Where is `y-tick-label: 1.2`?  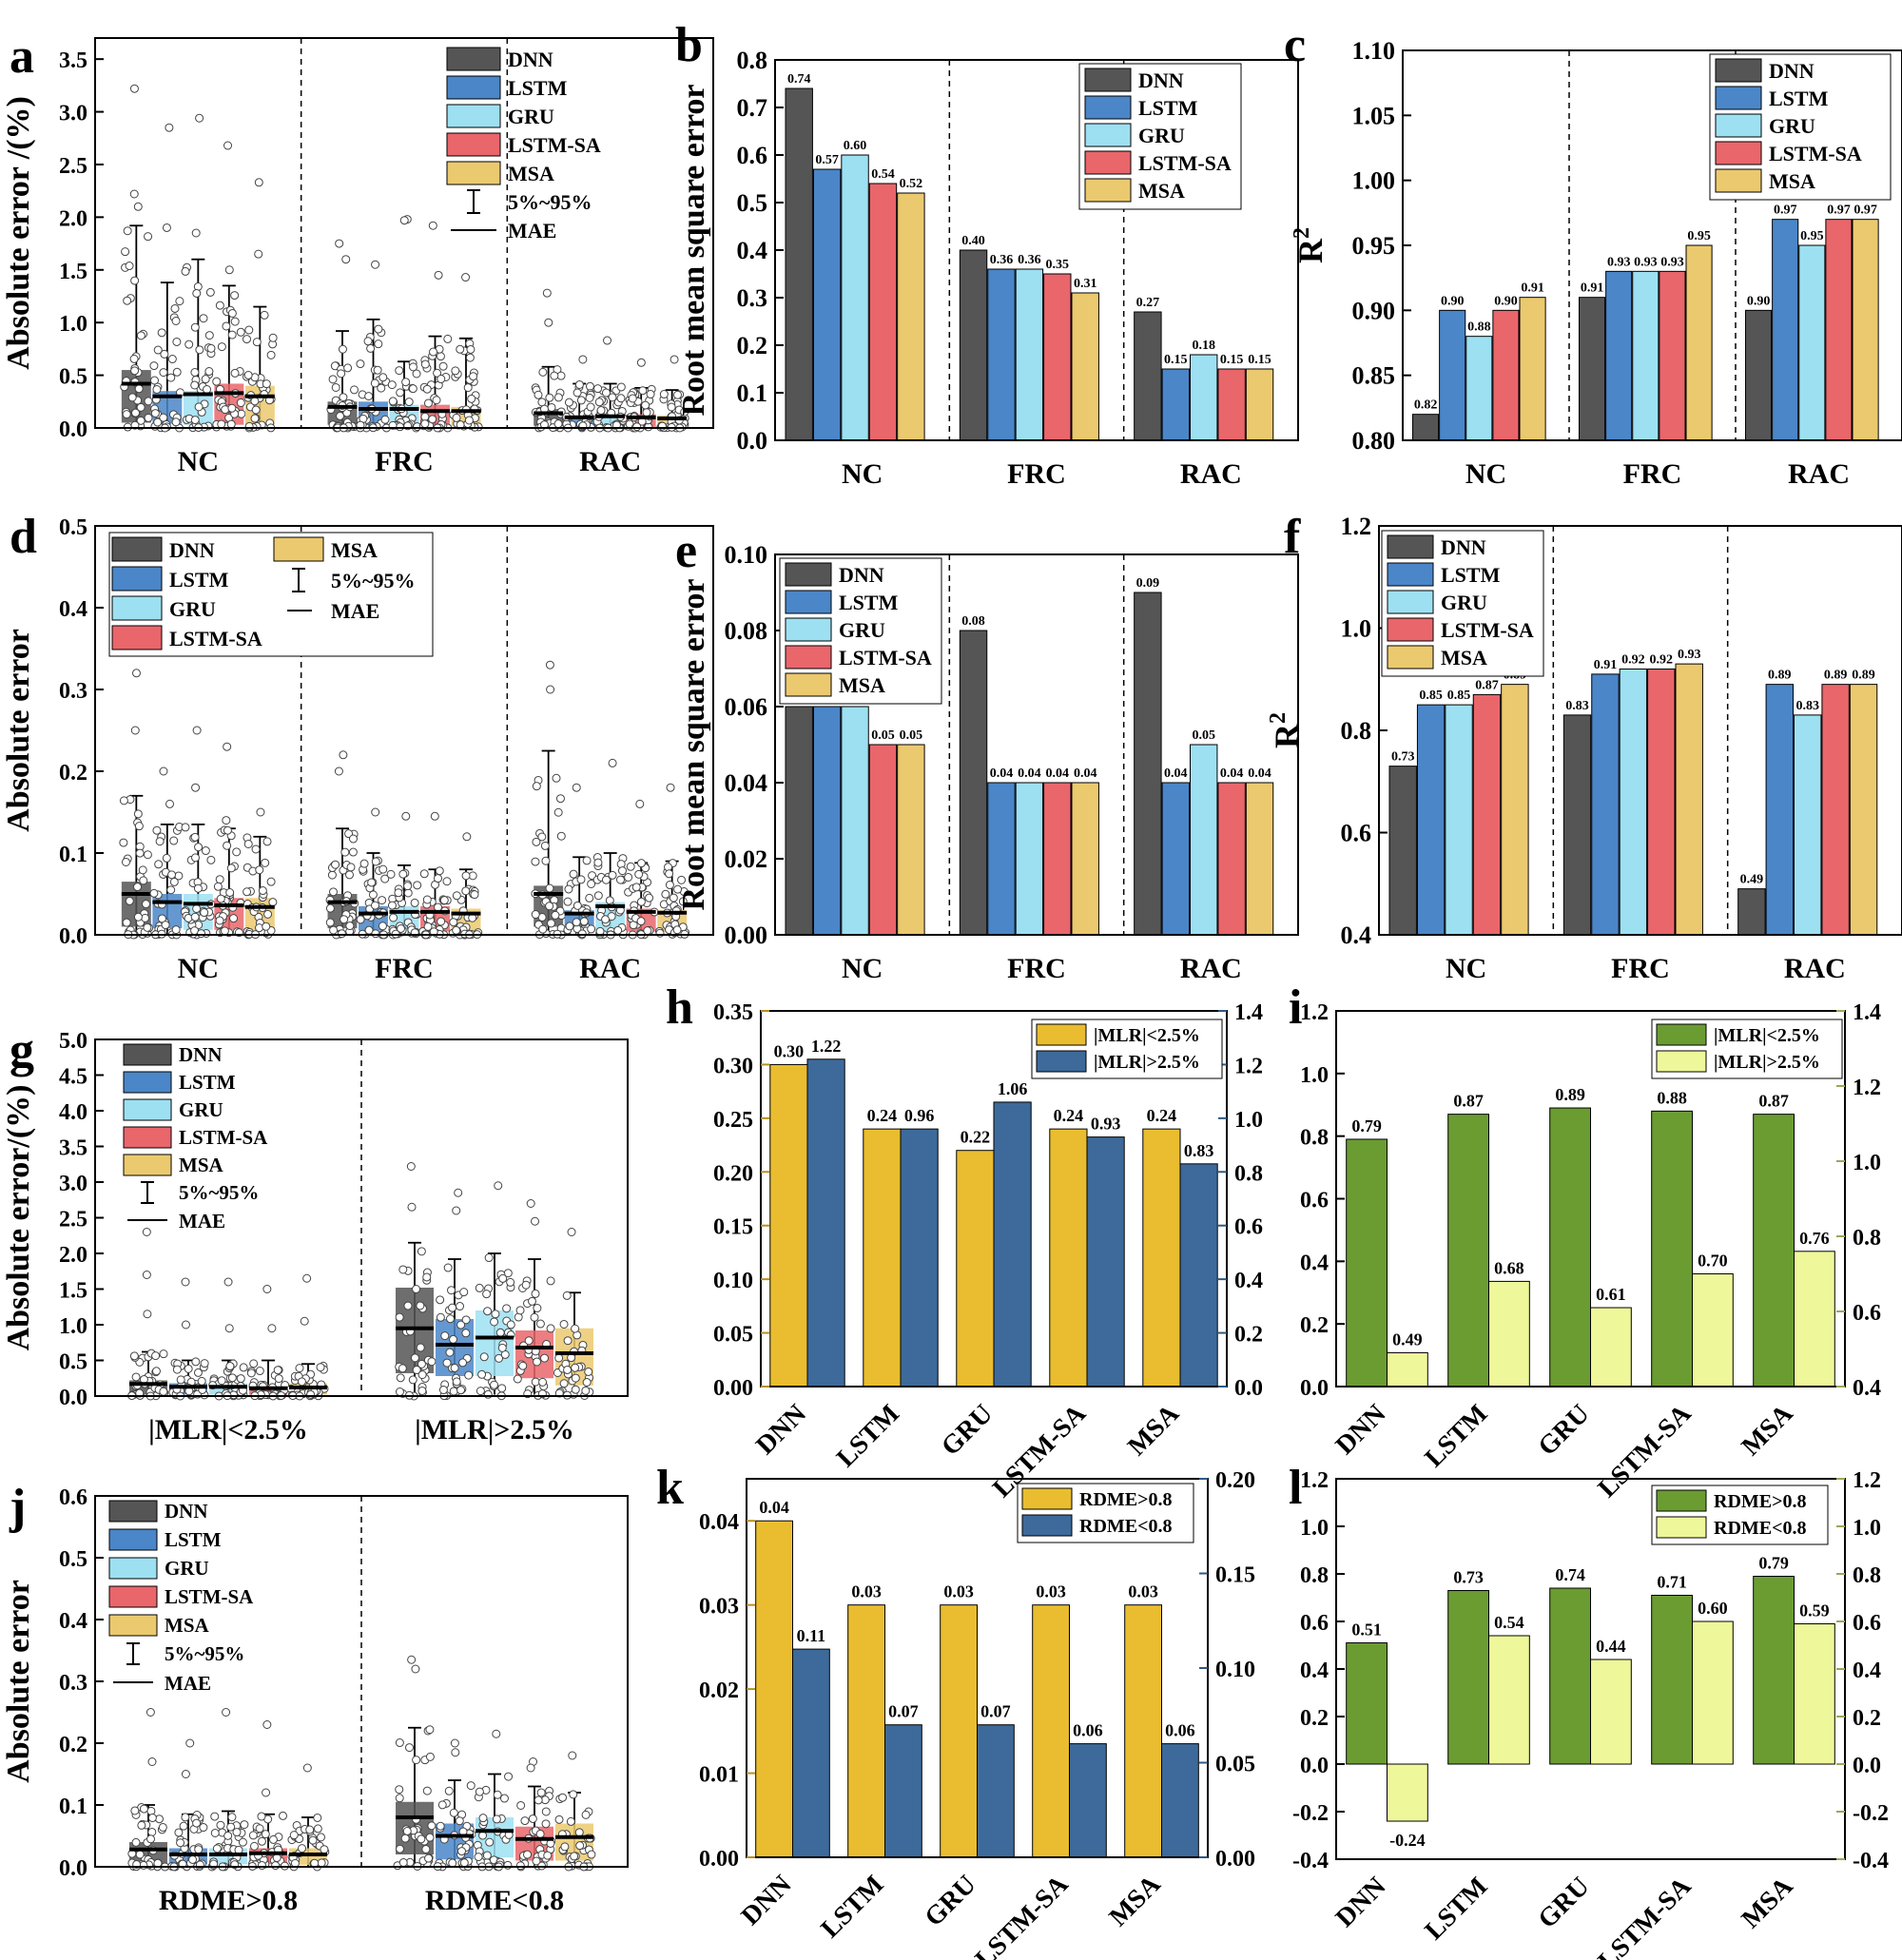 y-tick-label: 1.2 is located at coordinates (1314, 1481).